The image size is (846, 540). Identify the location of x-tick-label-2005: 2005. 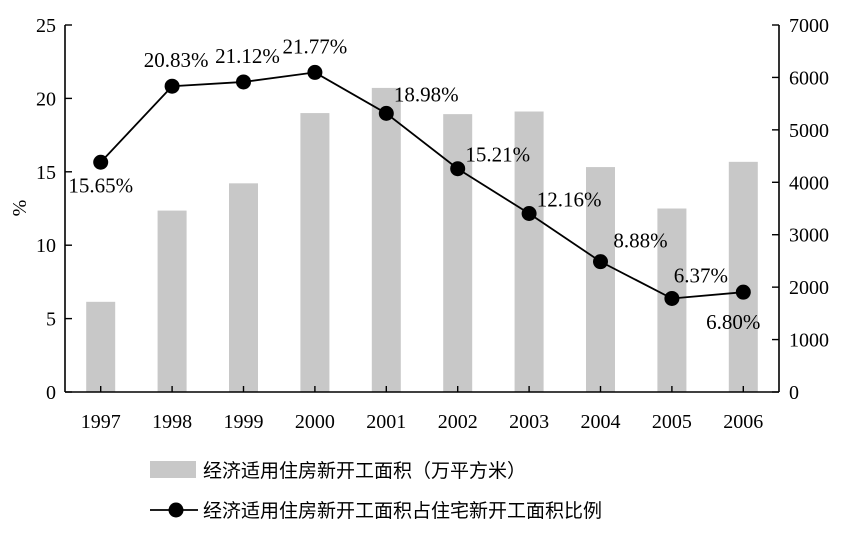
(672, 422).